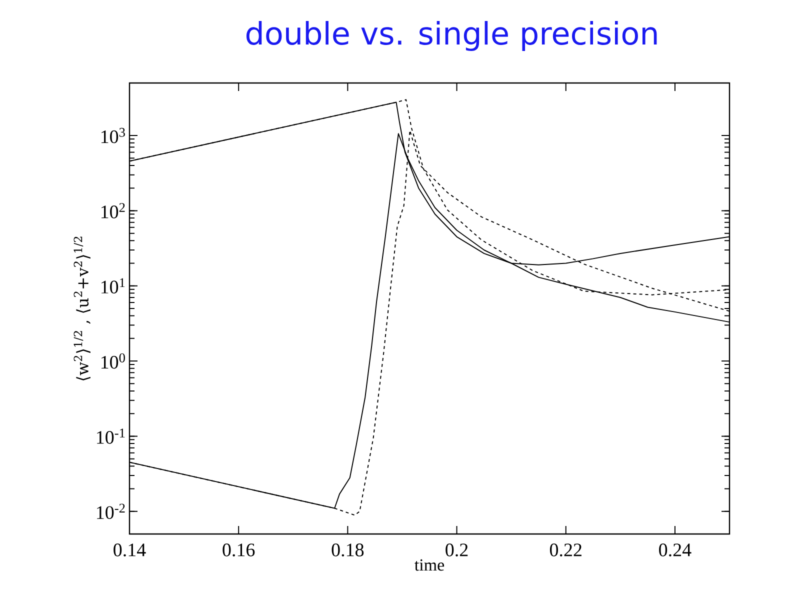 This screenshot has width=791, height=614. I want to click on x-tick-label: 0.16, so click(238, 550).